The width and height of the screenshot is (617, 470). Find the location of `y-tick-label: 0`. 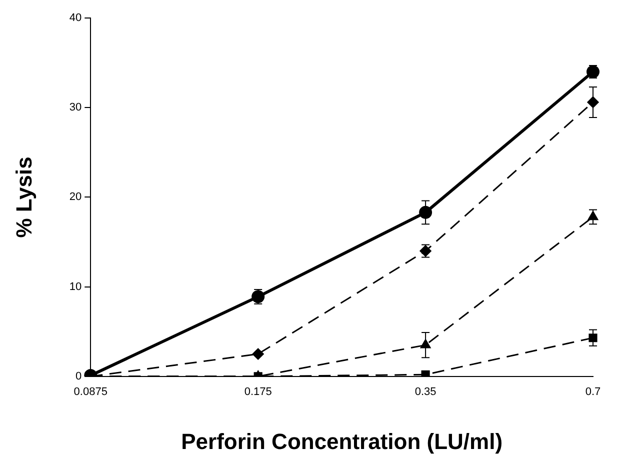

y-tick-label: 0 is located at coordinates (79, 376).